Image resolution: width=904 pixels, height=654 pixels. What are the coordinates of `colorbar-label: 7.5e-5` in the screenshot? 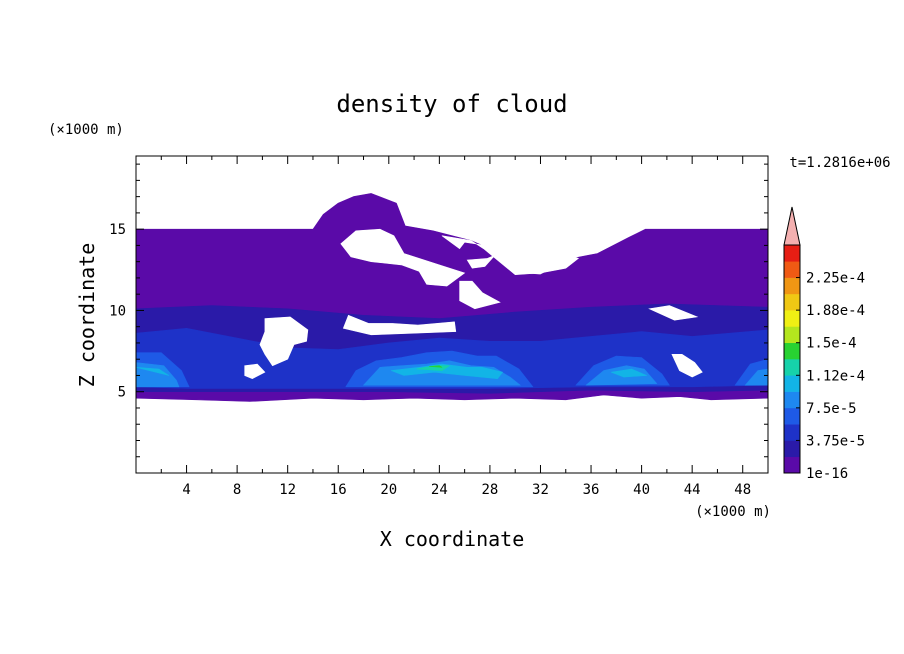 It's located at (831, 409).